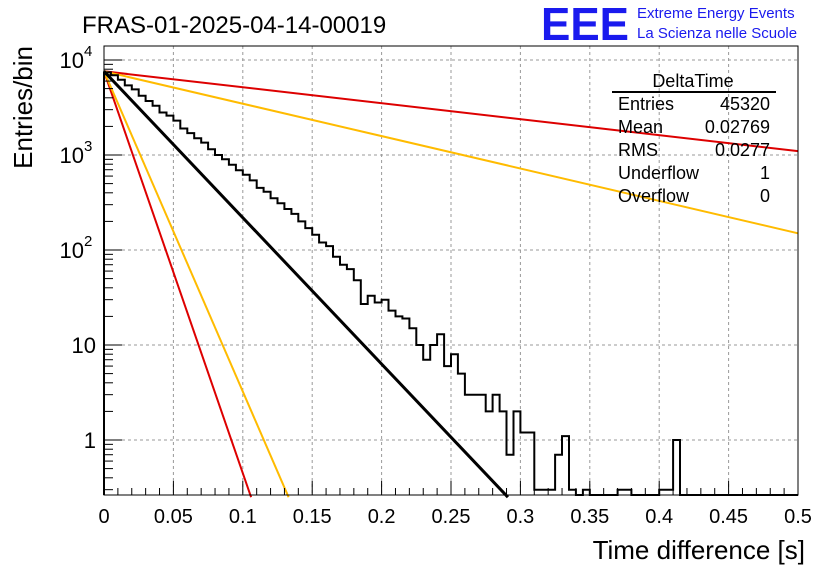 This screenshot has width=836, height=577. Describe the element at coordinates (654, 196) in the screenshot. I see `stats-label-overflow: Overflow` at that location.